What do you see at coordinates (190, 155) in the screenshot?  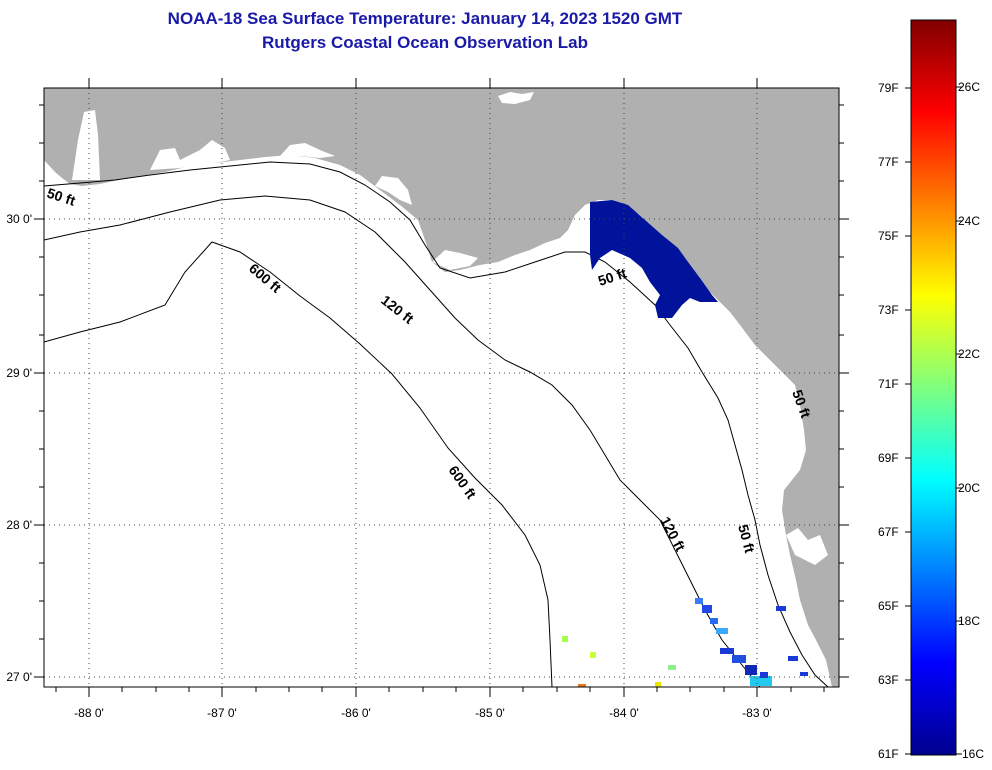 I see `pensacola-bay` at bounding box center [190, 155].